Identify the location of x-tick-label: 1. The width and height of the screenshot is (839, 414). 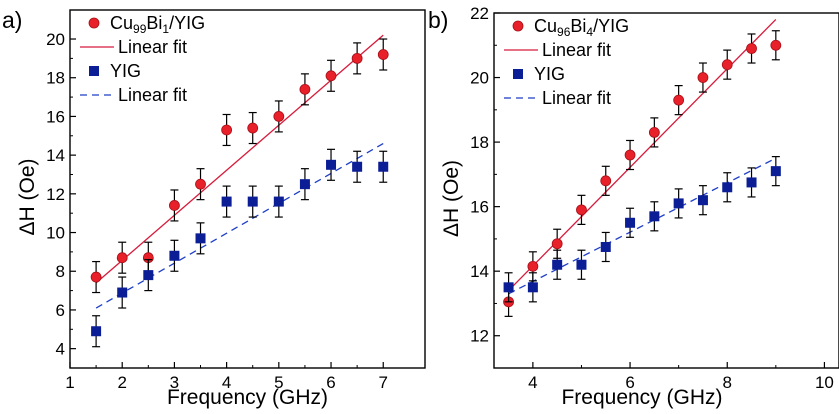
(69, 382).